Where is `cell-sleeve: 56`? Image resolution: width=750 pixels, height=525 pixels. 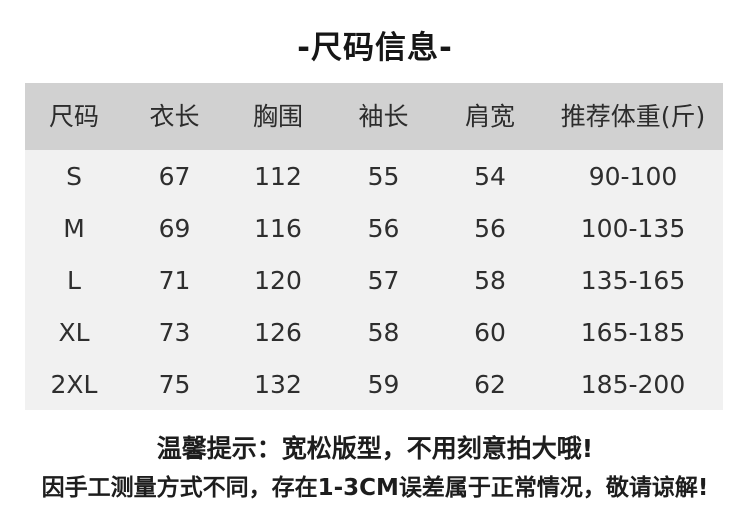 cell-sleeve: 56 is located at coordinates (383, 228).